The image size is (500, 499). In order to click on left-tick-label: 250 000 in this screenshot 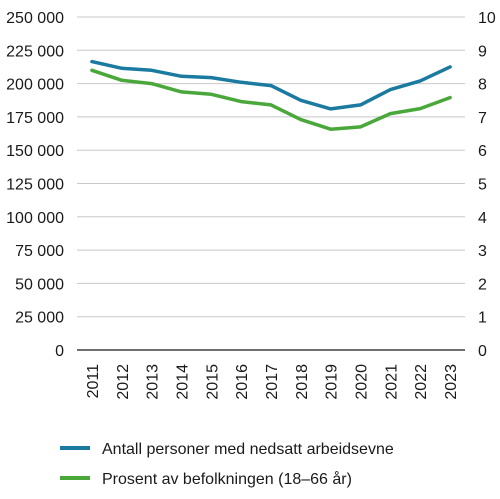, I will do `click(35, 18)`.